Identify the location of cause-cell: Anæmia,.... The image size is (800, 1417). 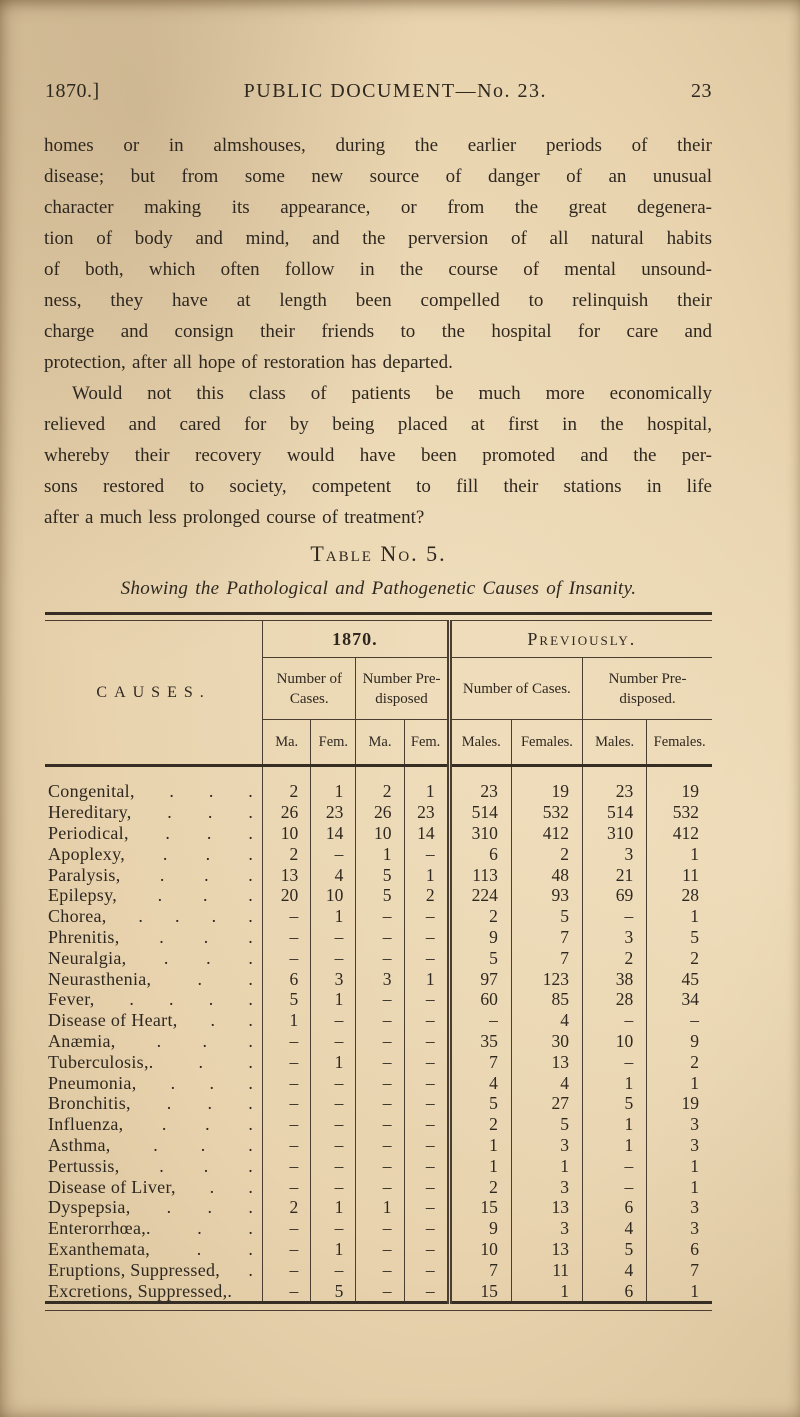
(154, 1041).